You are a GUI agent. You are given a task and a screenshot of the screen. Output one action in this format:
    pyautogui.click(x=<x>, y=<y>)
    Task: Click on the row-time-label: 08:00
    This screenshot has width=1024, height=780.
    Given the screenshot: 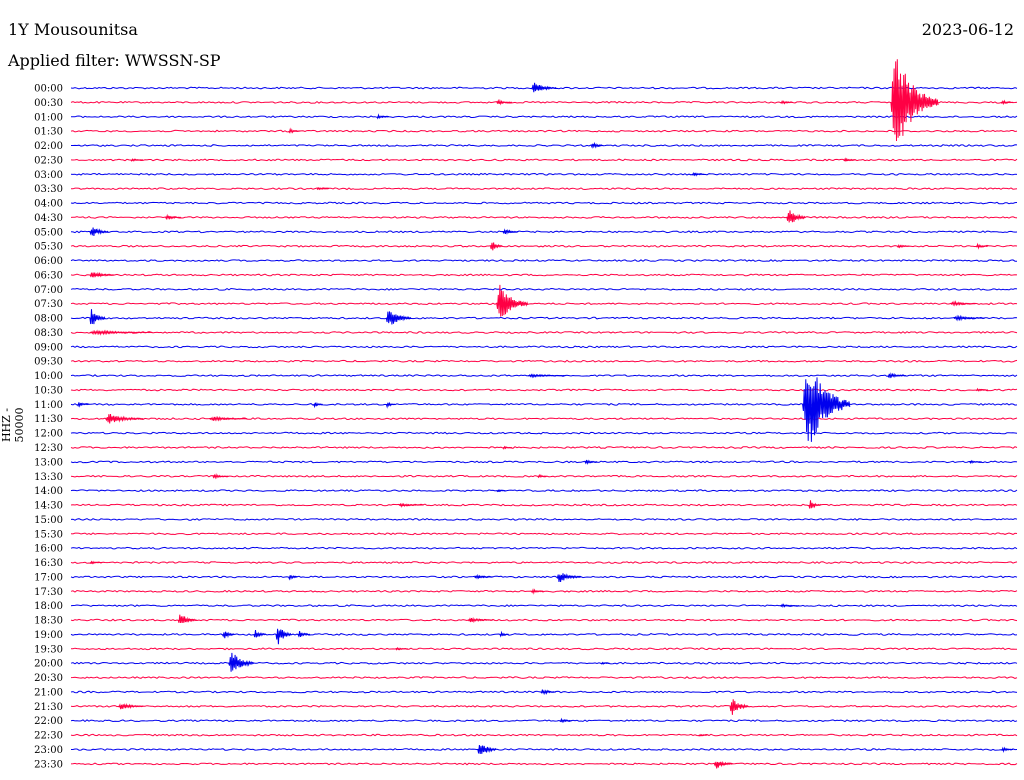 What is the action you would take?
    pyautogui.click(x=48, y=319)
    